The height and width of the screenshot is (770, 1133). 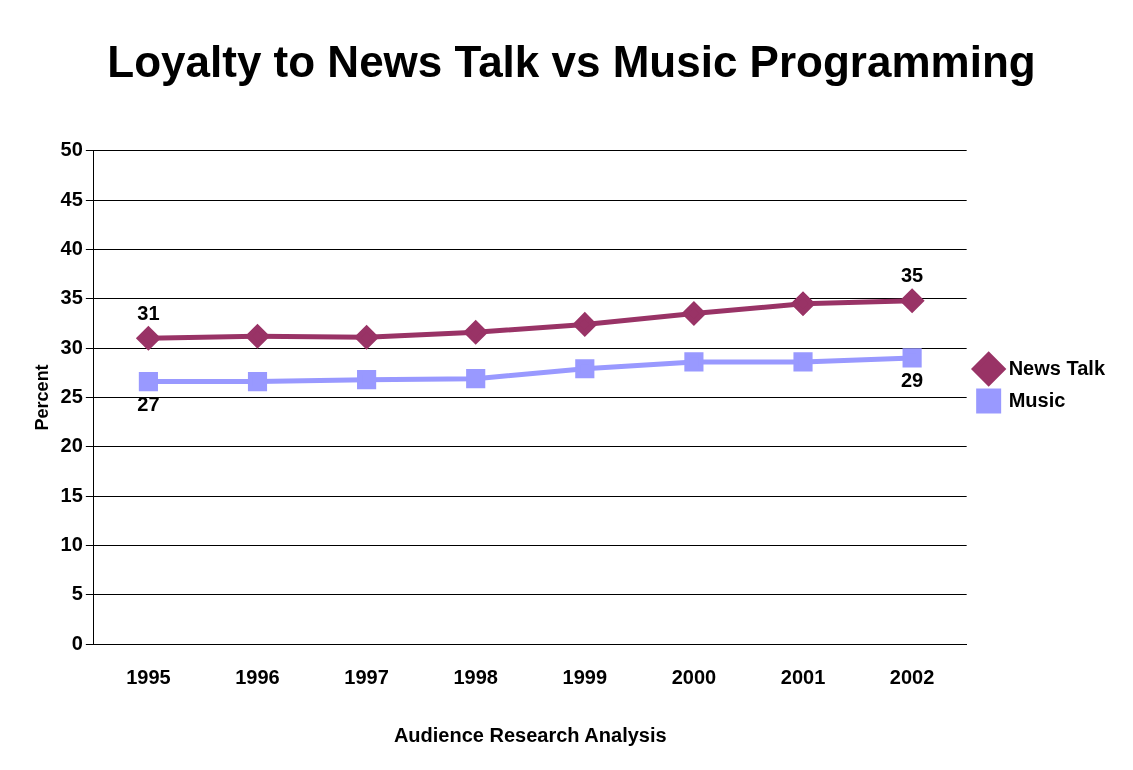 I want to click on x-tick-label: 1999, so click(x=585, y=676).